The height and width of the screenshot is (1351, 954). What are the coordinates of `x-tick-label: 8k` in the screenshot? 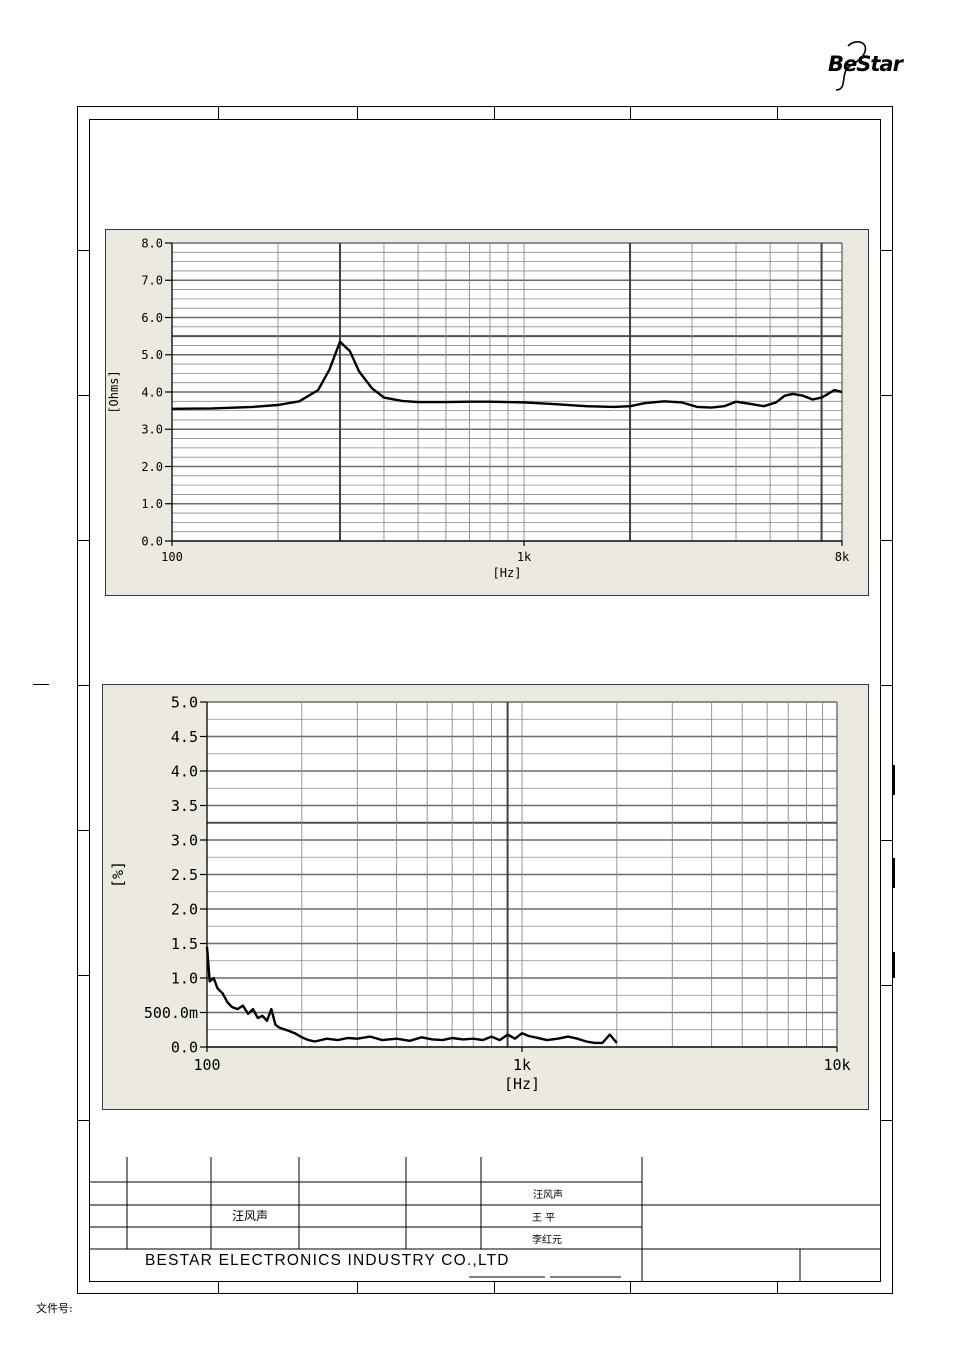 It's located at (842, 557).